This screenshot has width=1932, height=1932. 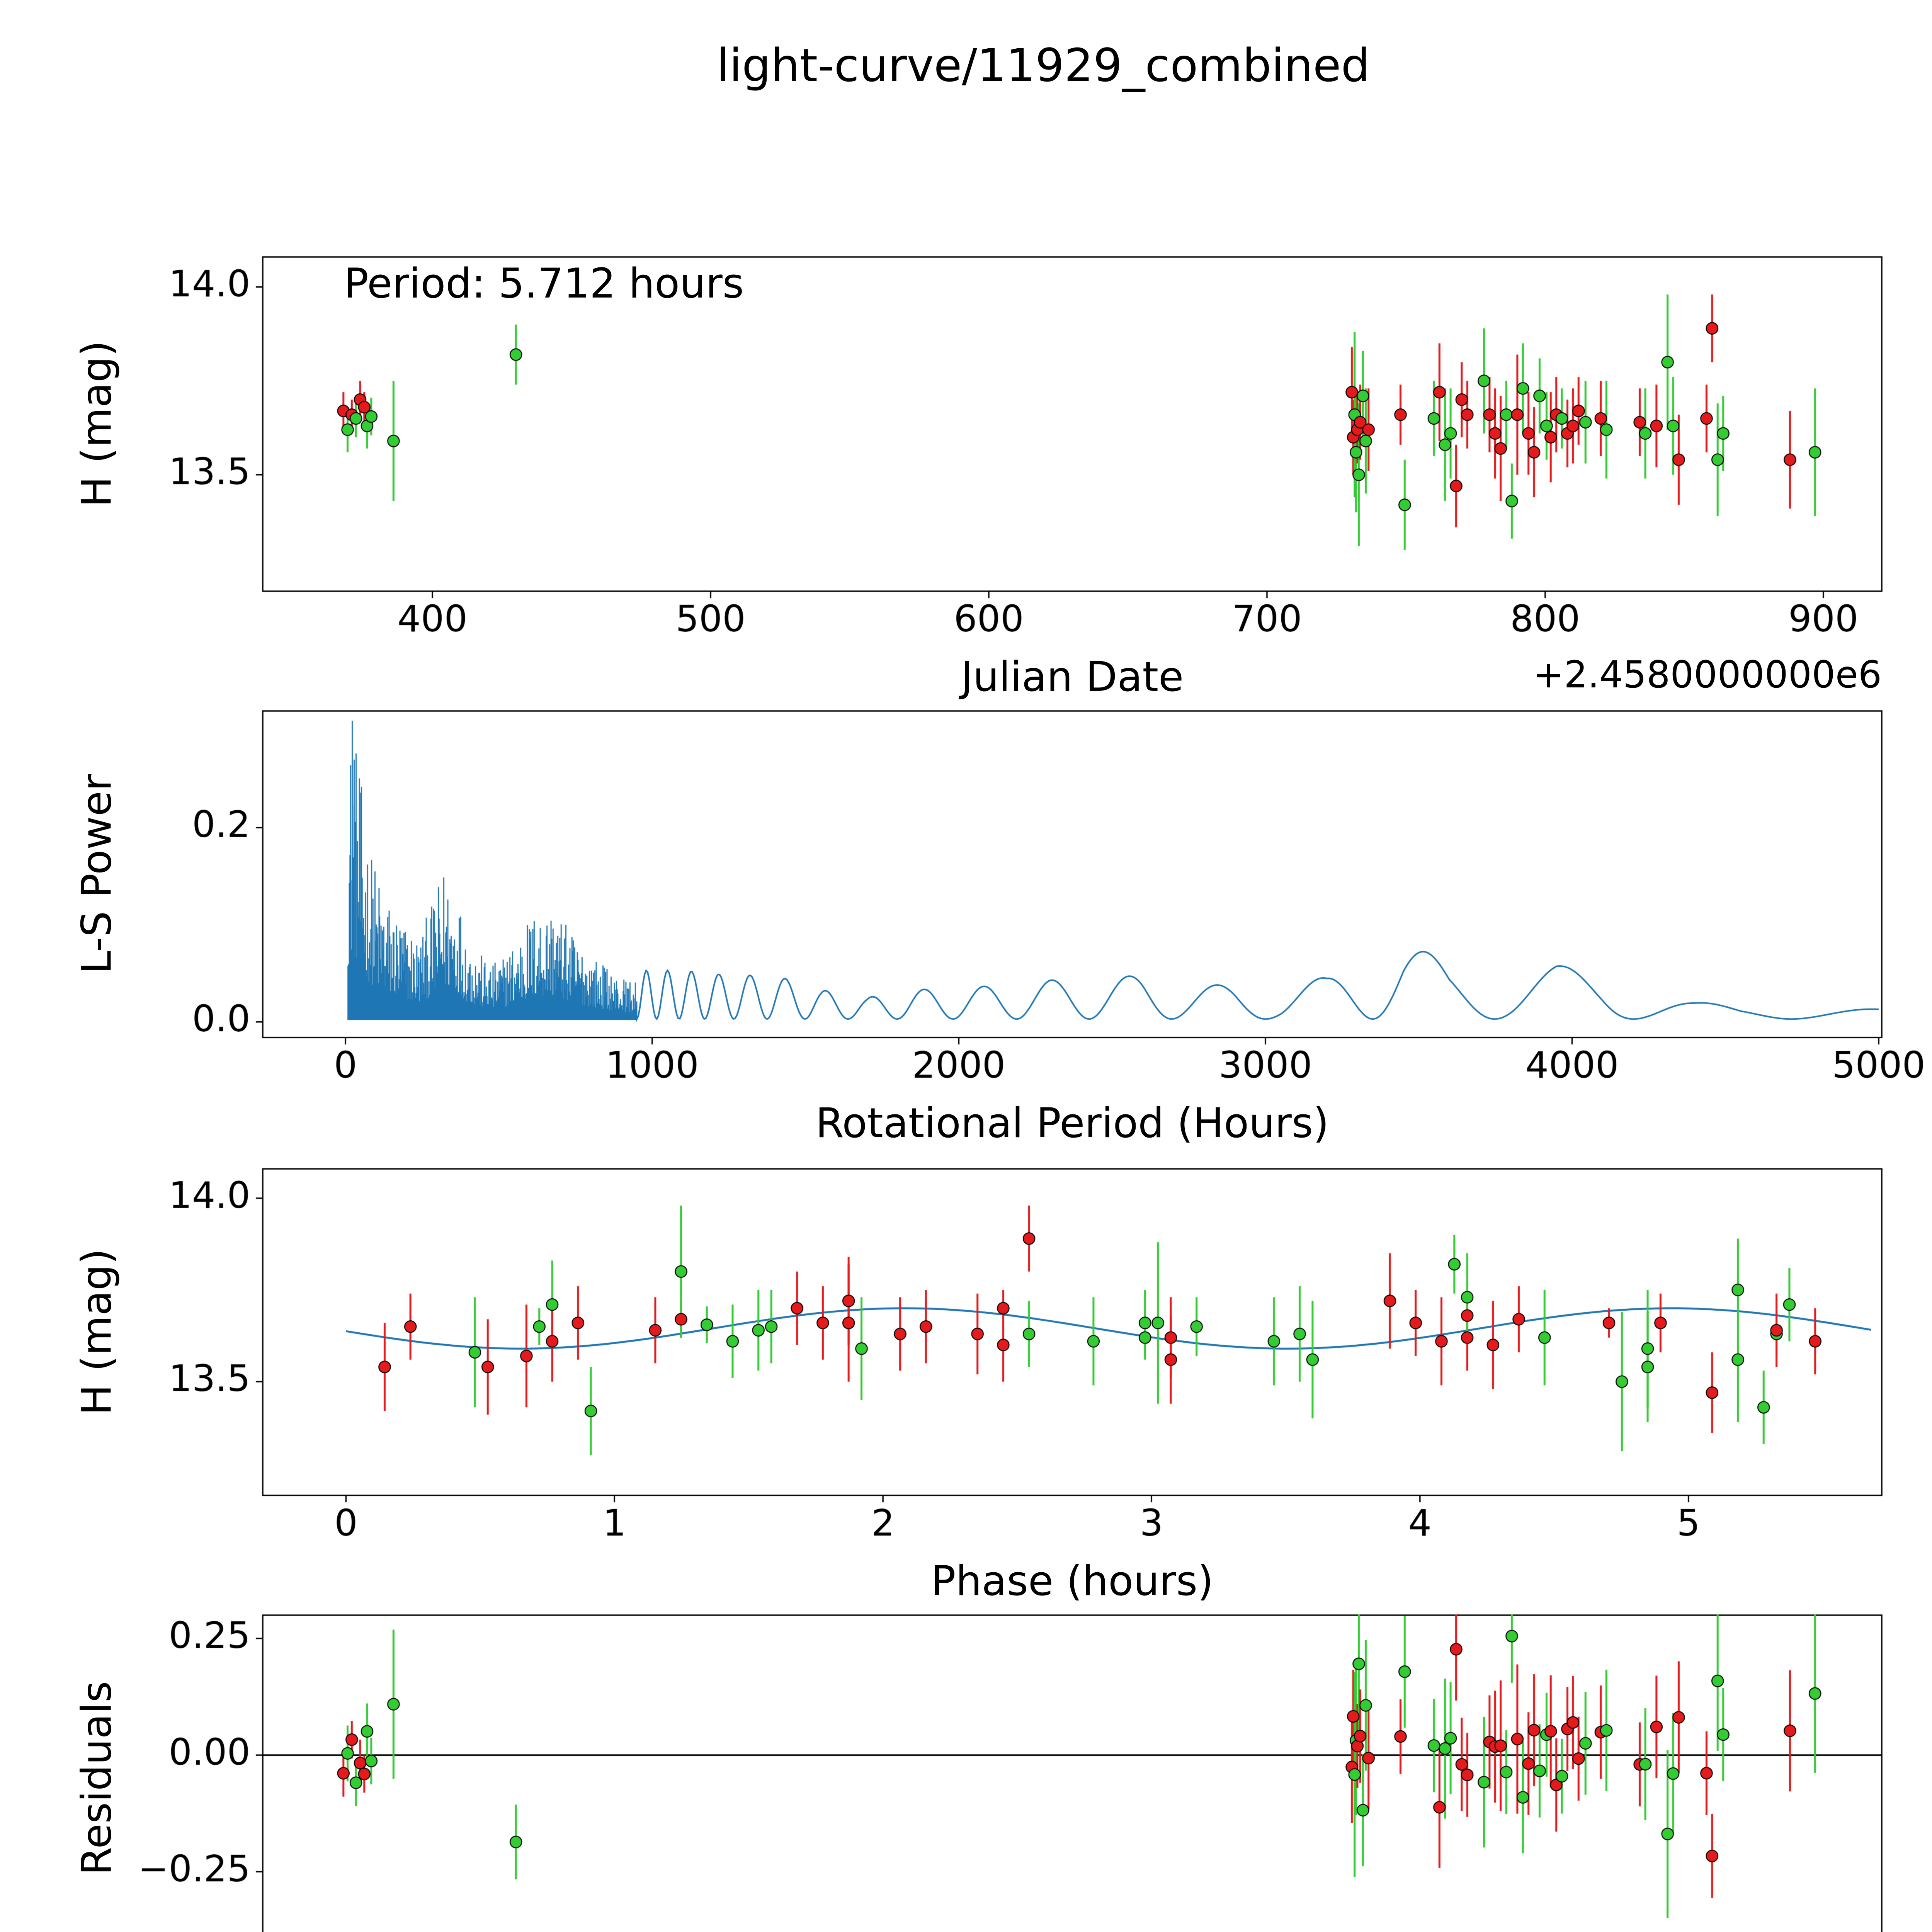 What do you see at coordinates (97, 1779) in the screenshot?
I see `ylabel-residuals: Residuals` at bounding box center [97, 1779].